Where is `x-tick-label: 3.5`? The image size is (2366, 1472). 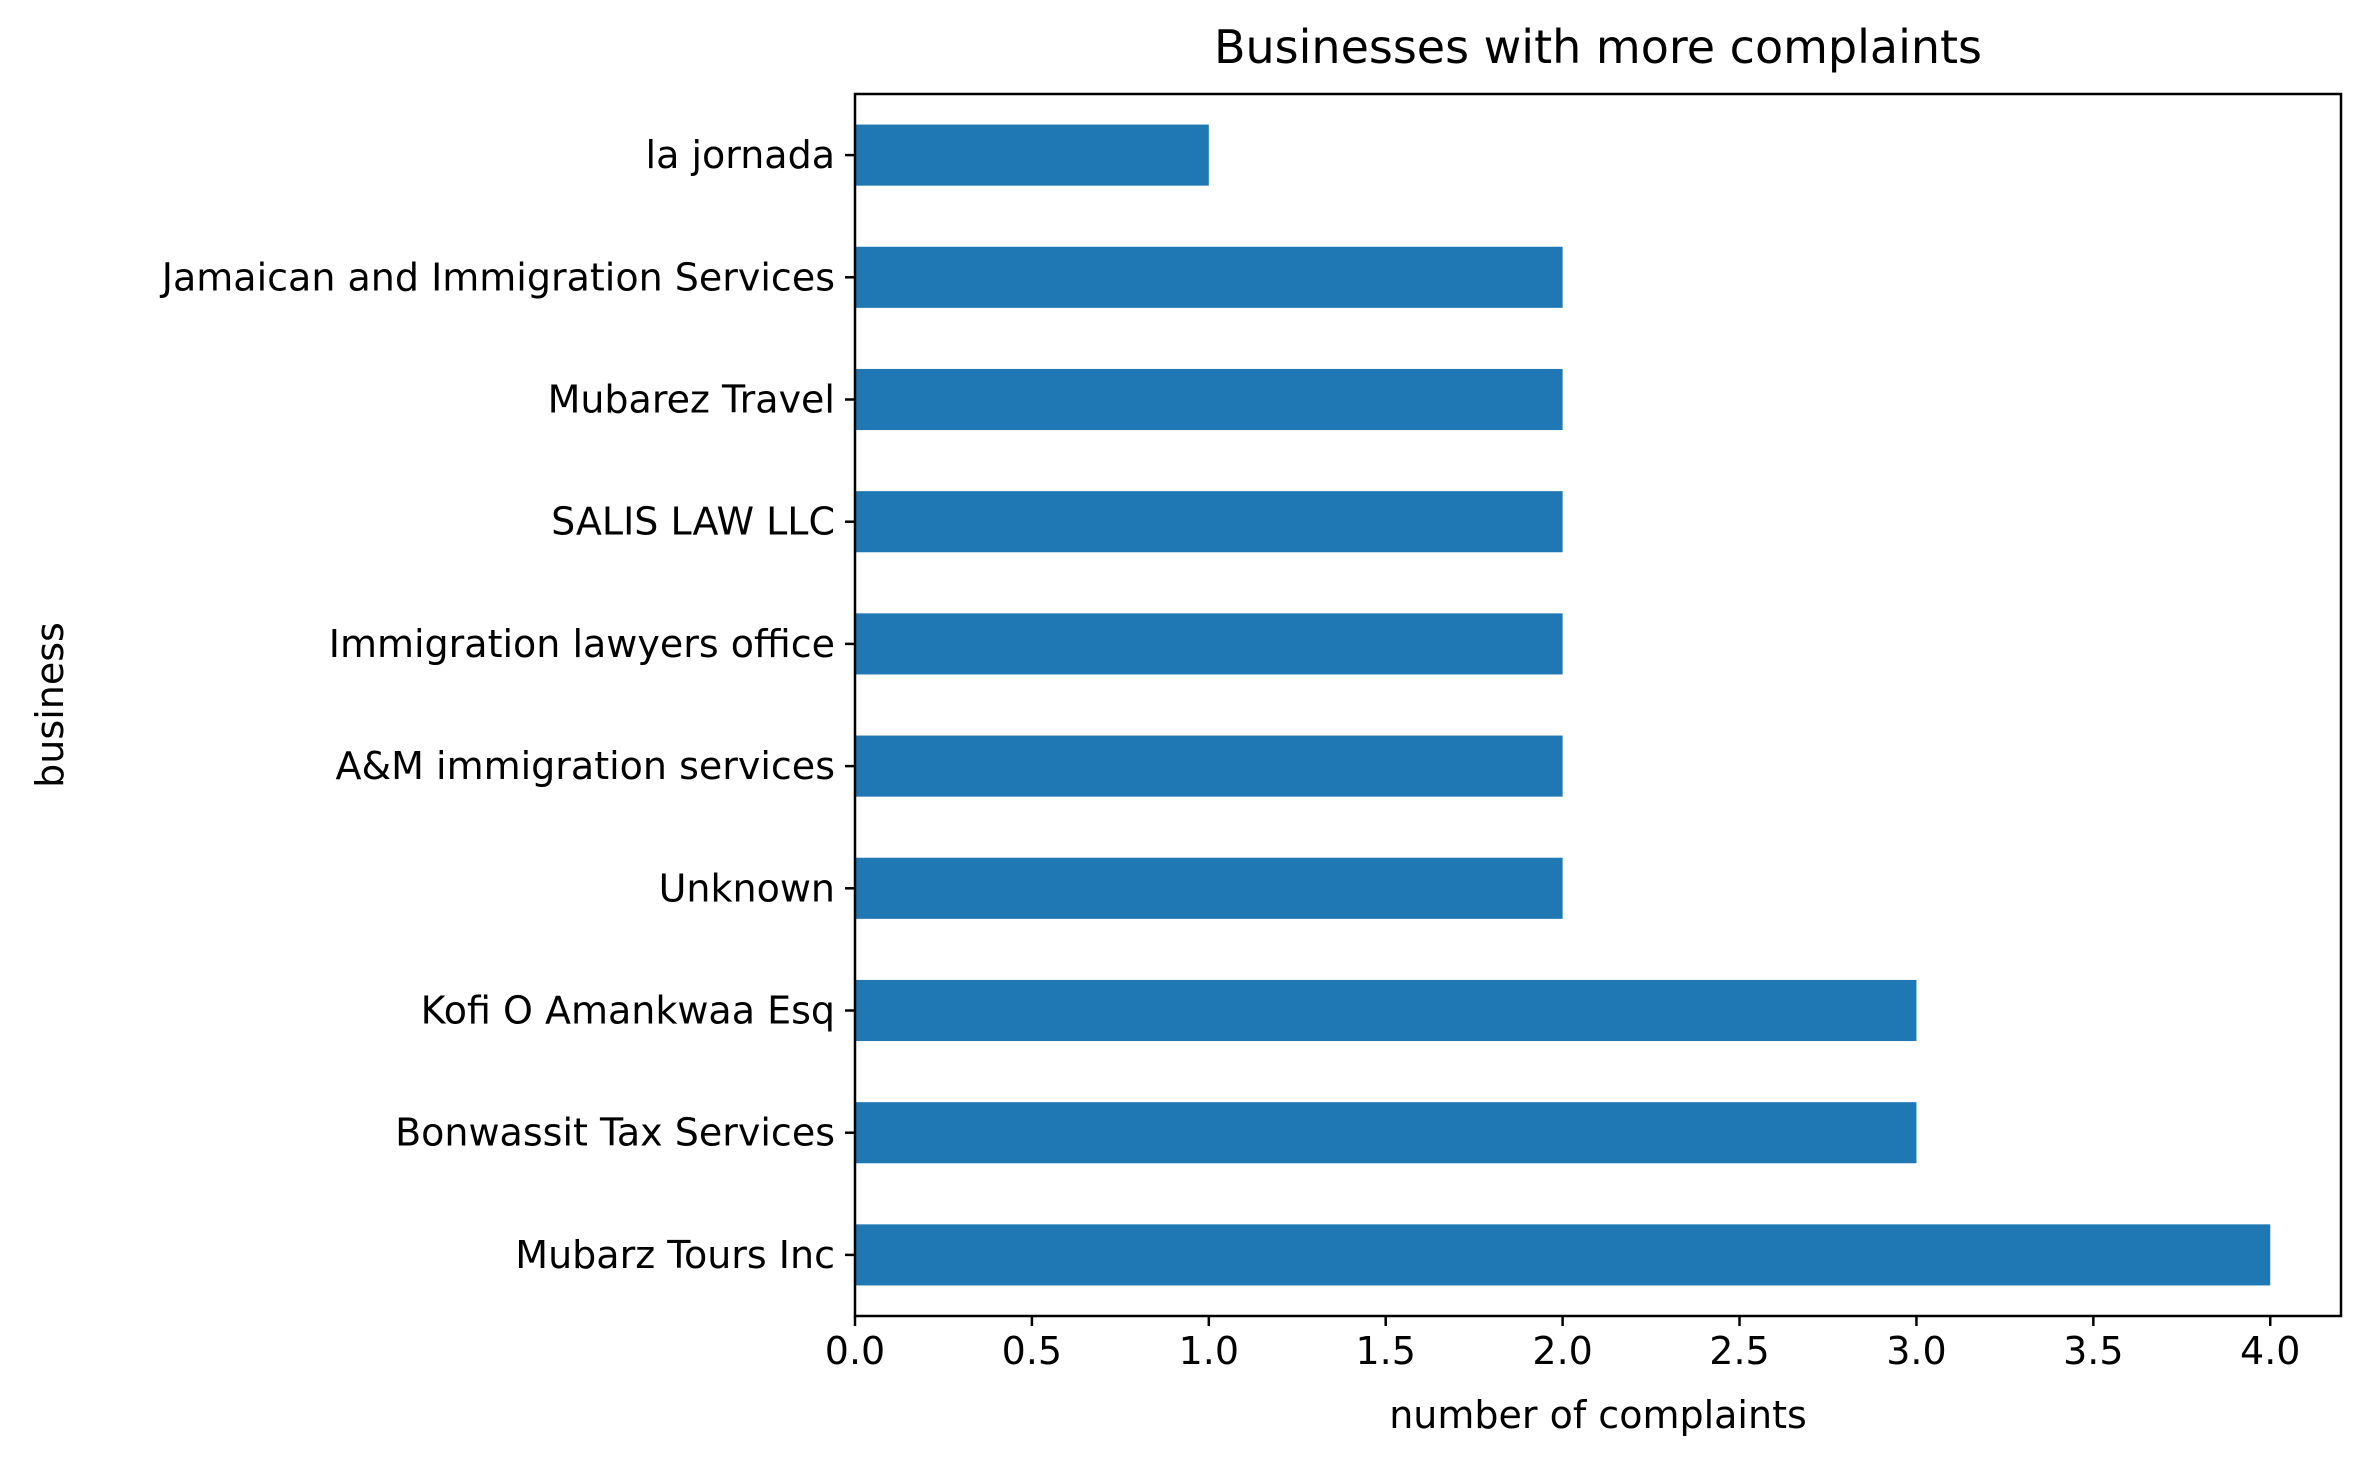 x-tick-label: 3.5 is located at coordinates (2093, 1351).